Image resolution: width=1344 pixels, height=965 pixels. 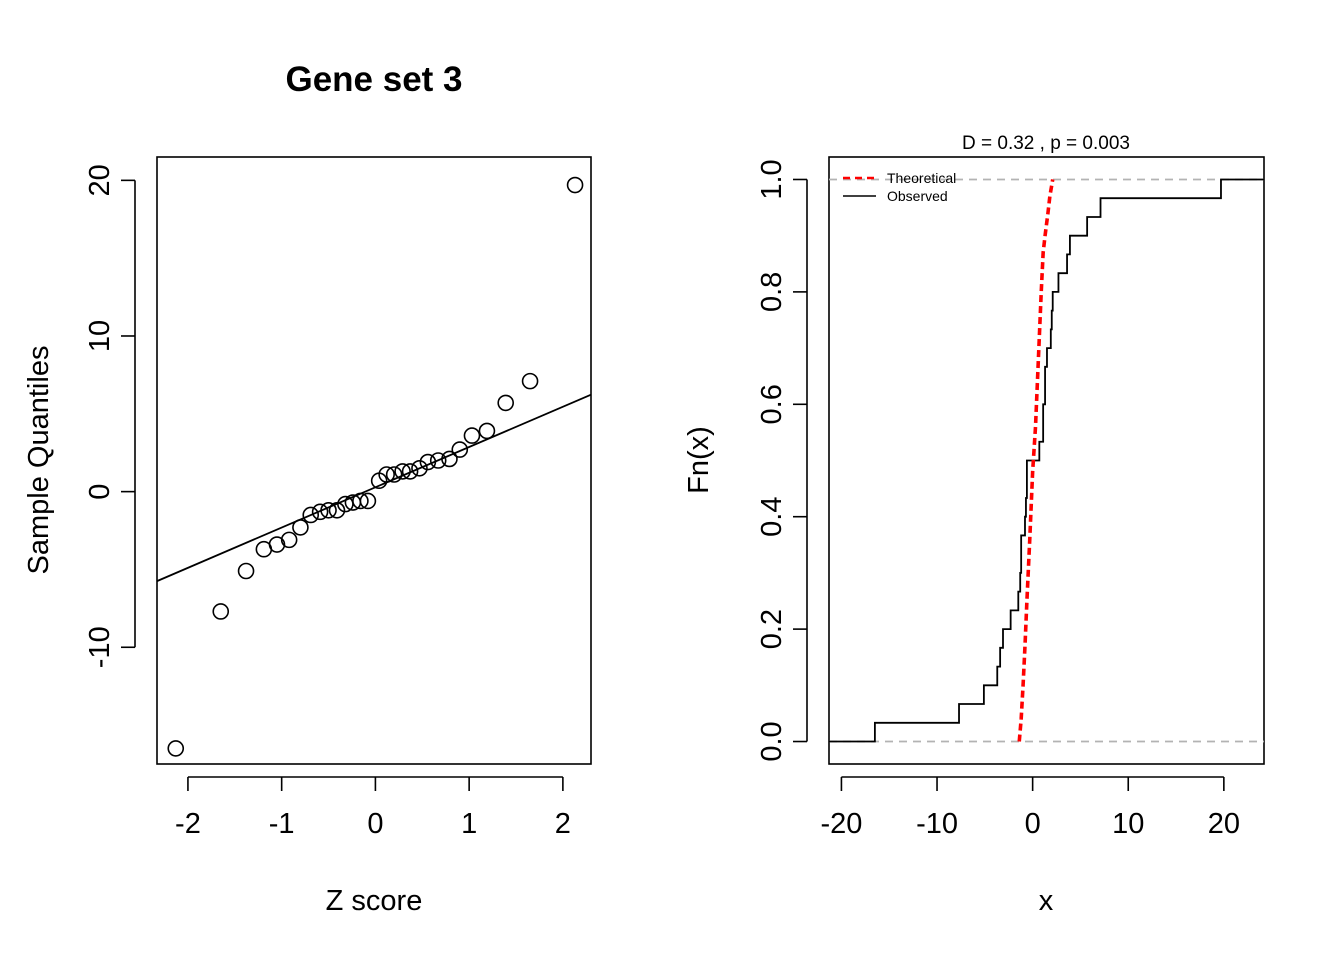 I want to click on qq-y-axis-label: Sample Quantiles, so click(x=39, y=460).